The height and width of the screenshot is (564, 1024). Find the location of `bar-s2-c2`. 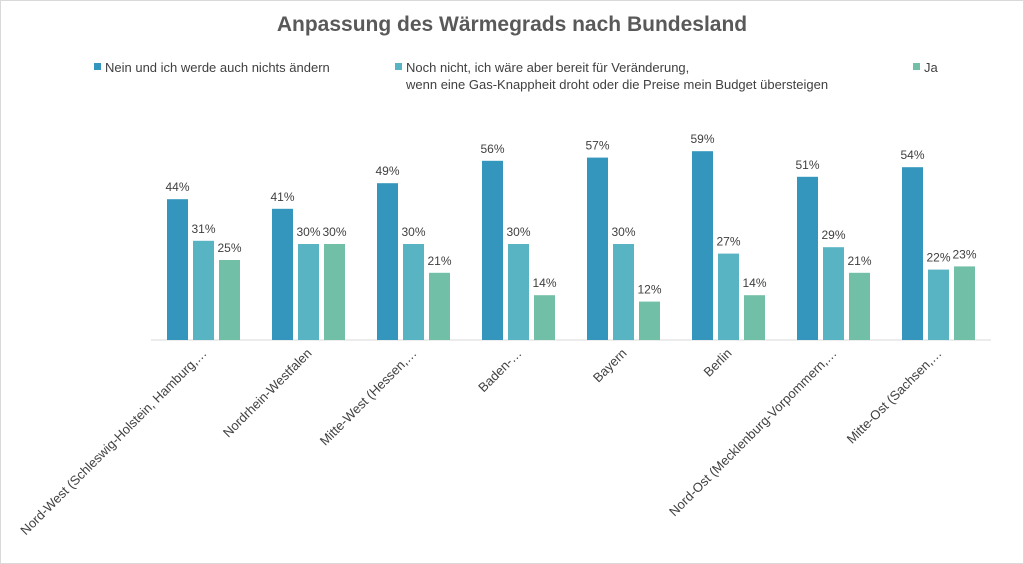

bar-s2-c2 is located at coordinates (439, 306).